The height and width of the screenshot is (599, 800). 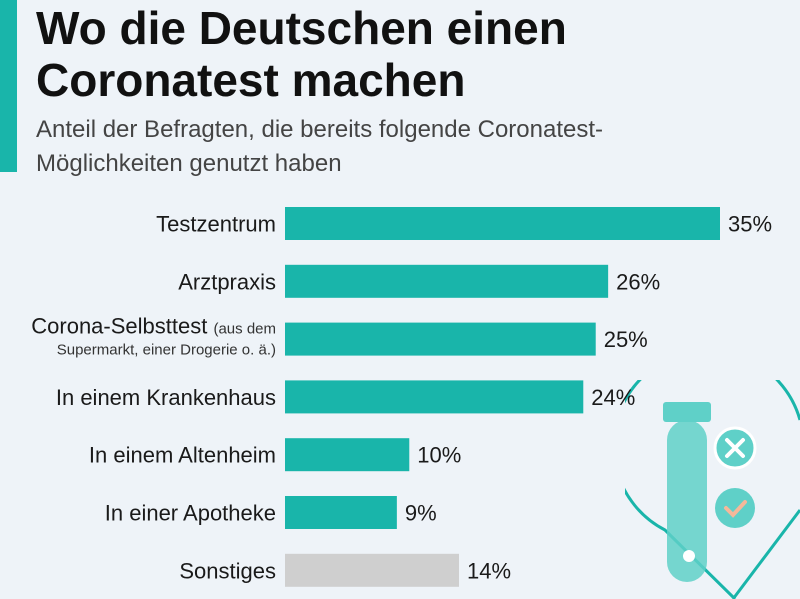 What do you see at coordinates (489, 570) in the screenshot?
I see `value-label-6: 14%` at bounding box center [489, 570].